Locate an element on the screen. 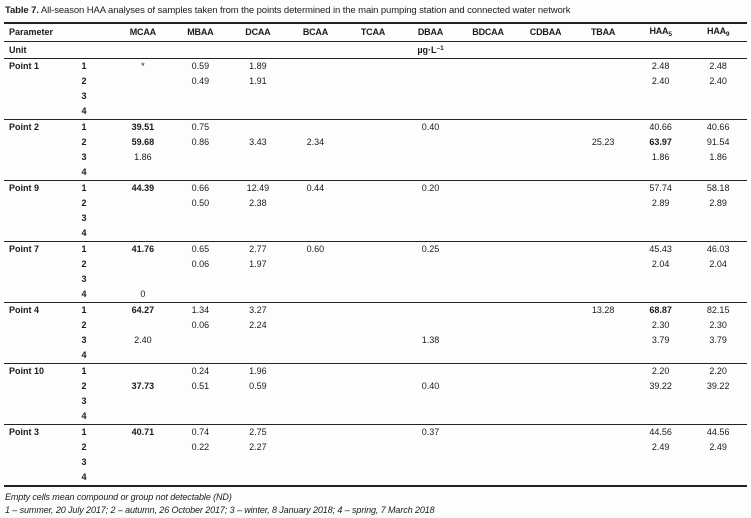  value-cell: 0.37 is located at coordinates (430, 432).